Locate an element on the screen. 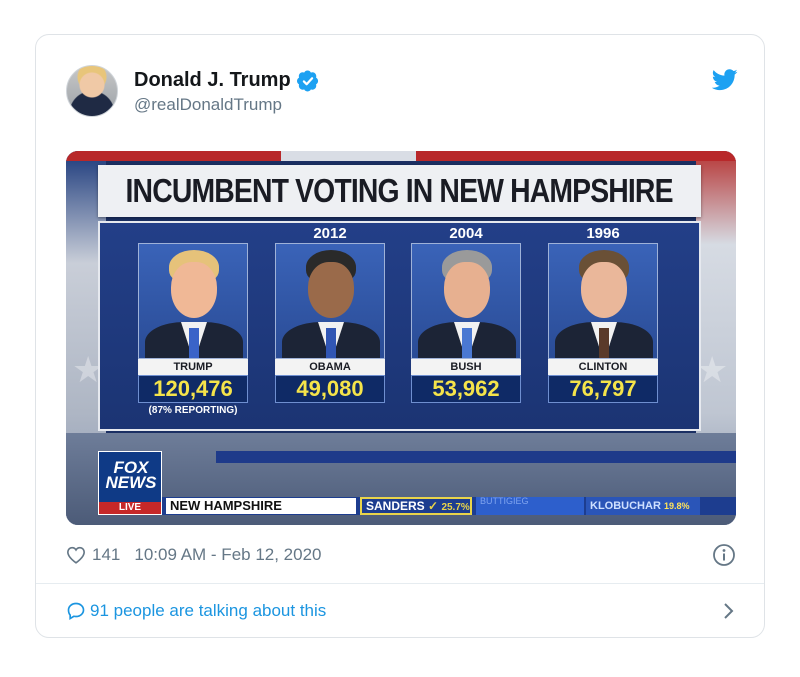 Image resolution: width=800 pixels, height=677 pixels. graphic-title: INCUMBENT VOTING IN NEW HAMPSHIRE is located at coordinates (399, 190).